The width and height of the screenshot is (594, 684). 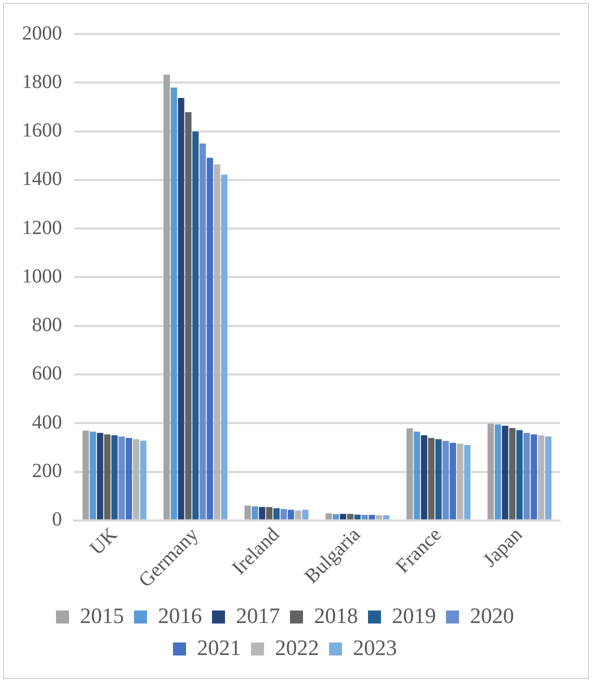 I want to click on legend-label: 2023, so click(x=375, y=647).